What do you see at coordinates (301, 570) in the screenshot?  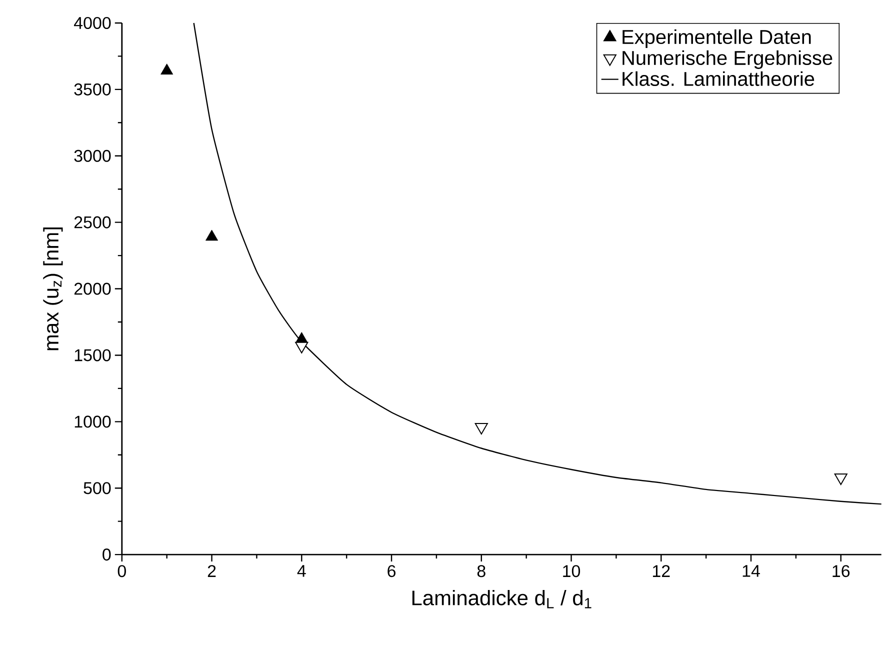 I see `x-tick-label: 4` at bounding box center [301, 570].